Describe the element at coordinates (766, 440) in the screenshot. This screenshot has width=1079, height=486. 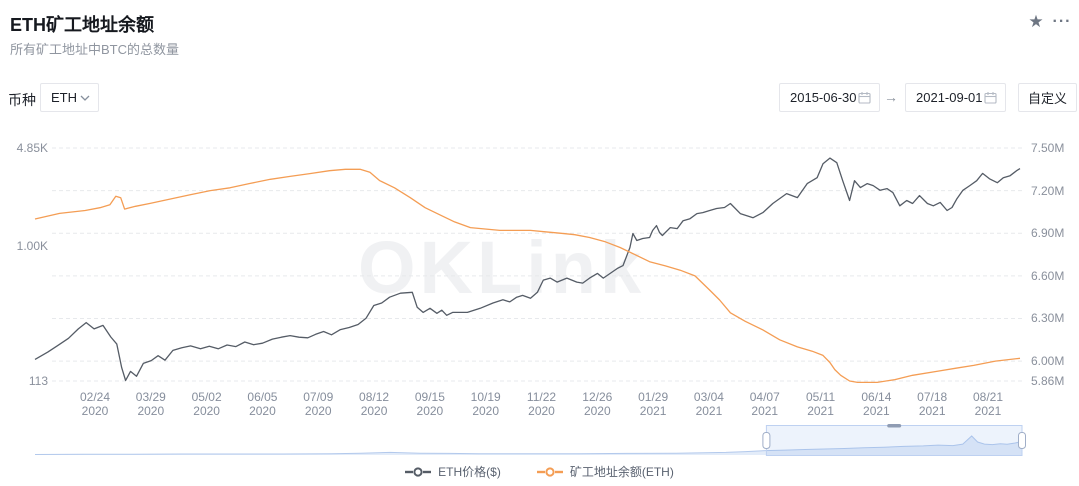
I see `nav-handle-left` at that location.